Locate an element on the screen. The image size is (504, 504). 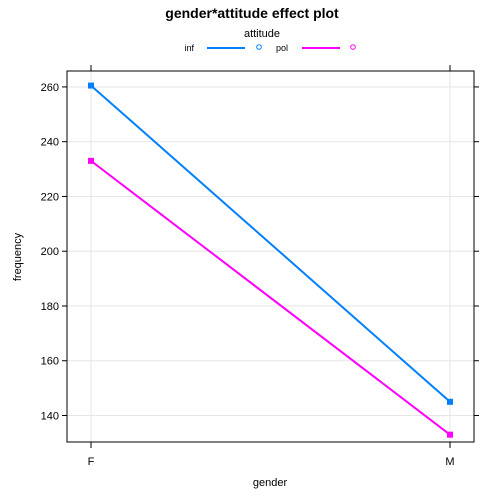
y-tick-label: 140 is located at coordinates (50, 417).